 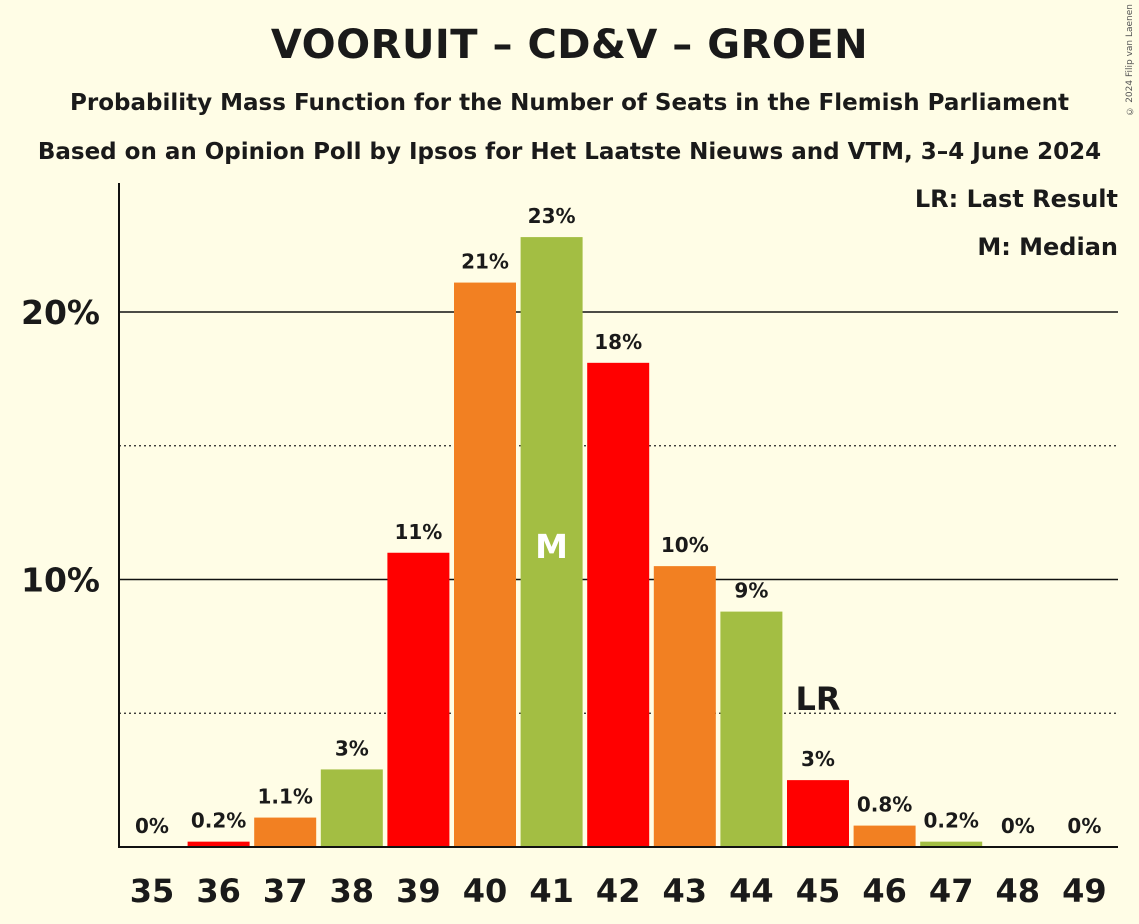 What do you see at coordinates (618, 891) in the screenshot?
I see `x-tick-label: 42` at bounding box center [618, 891].